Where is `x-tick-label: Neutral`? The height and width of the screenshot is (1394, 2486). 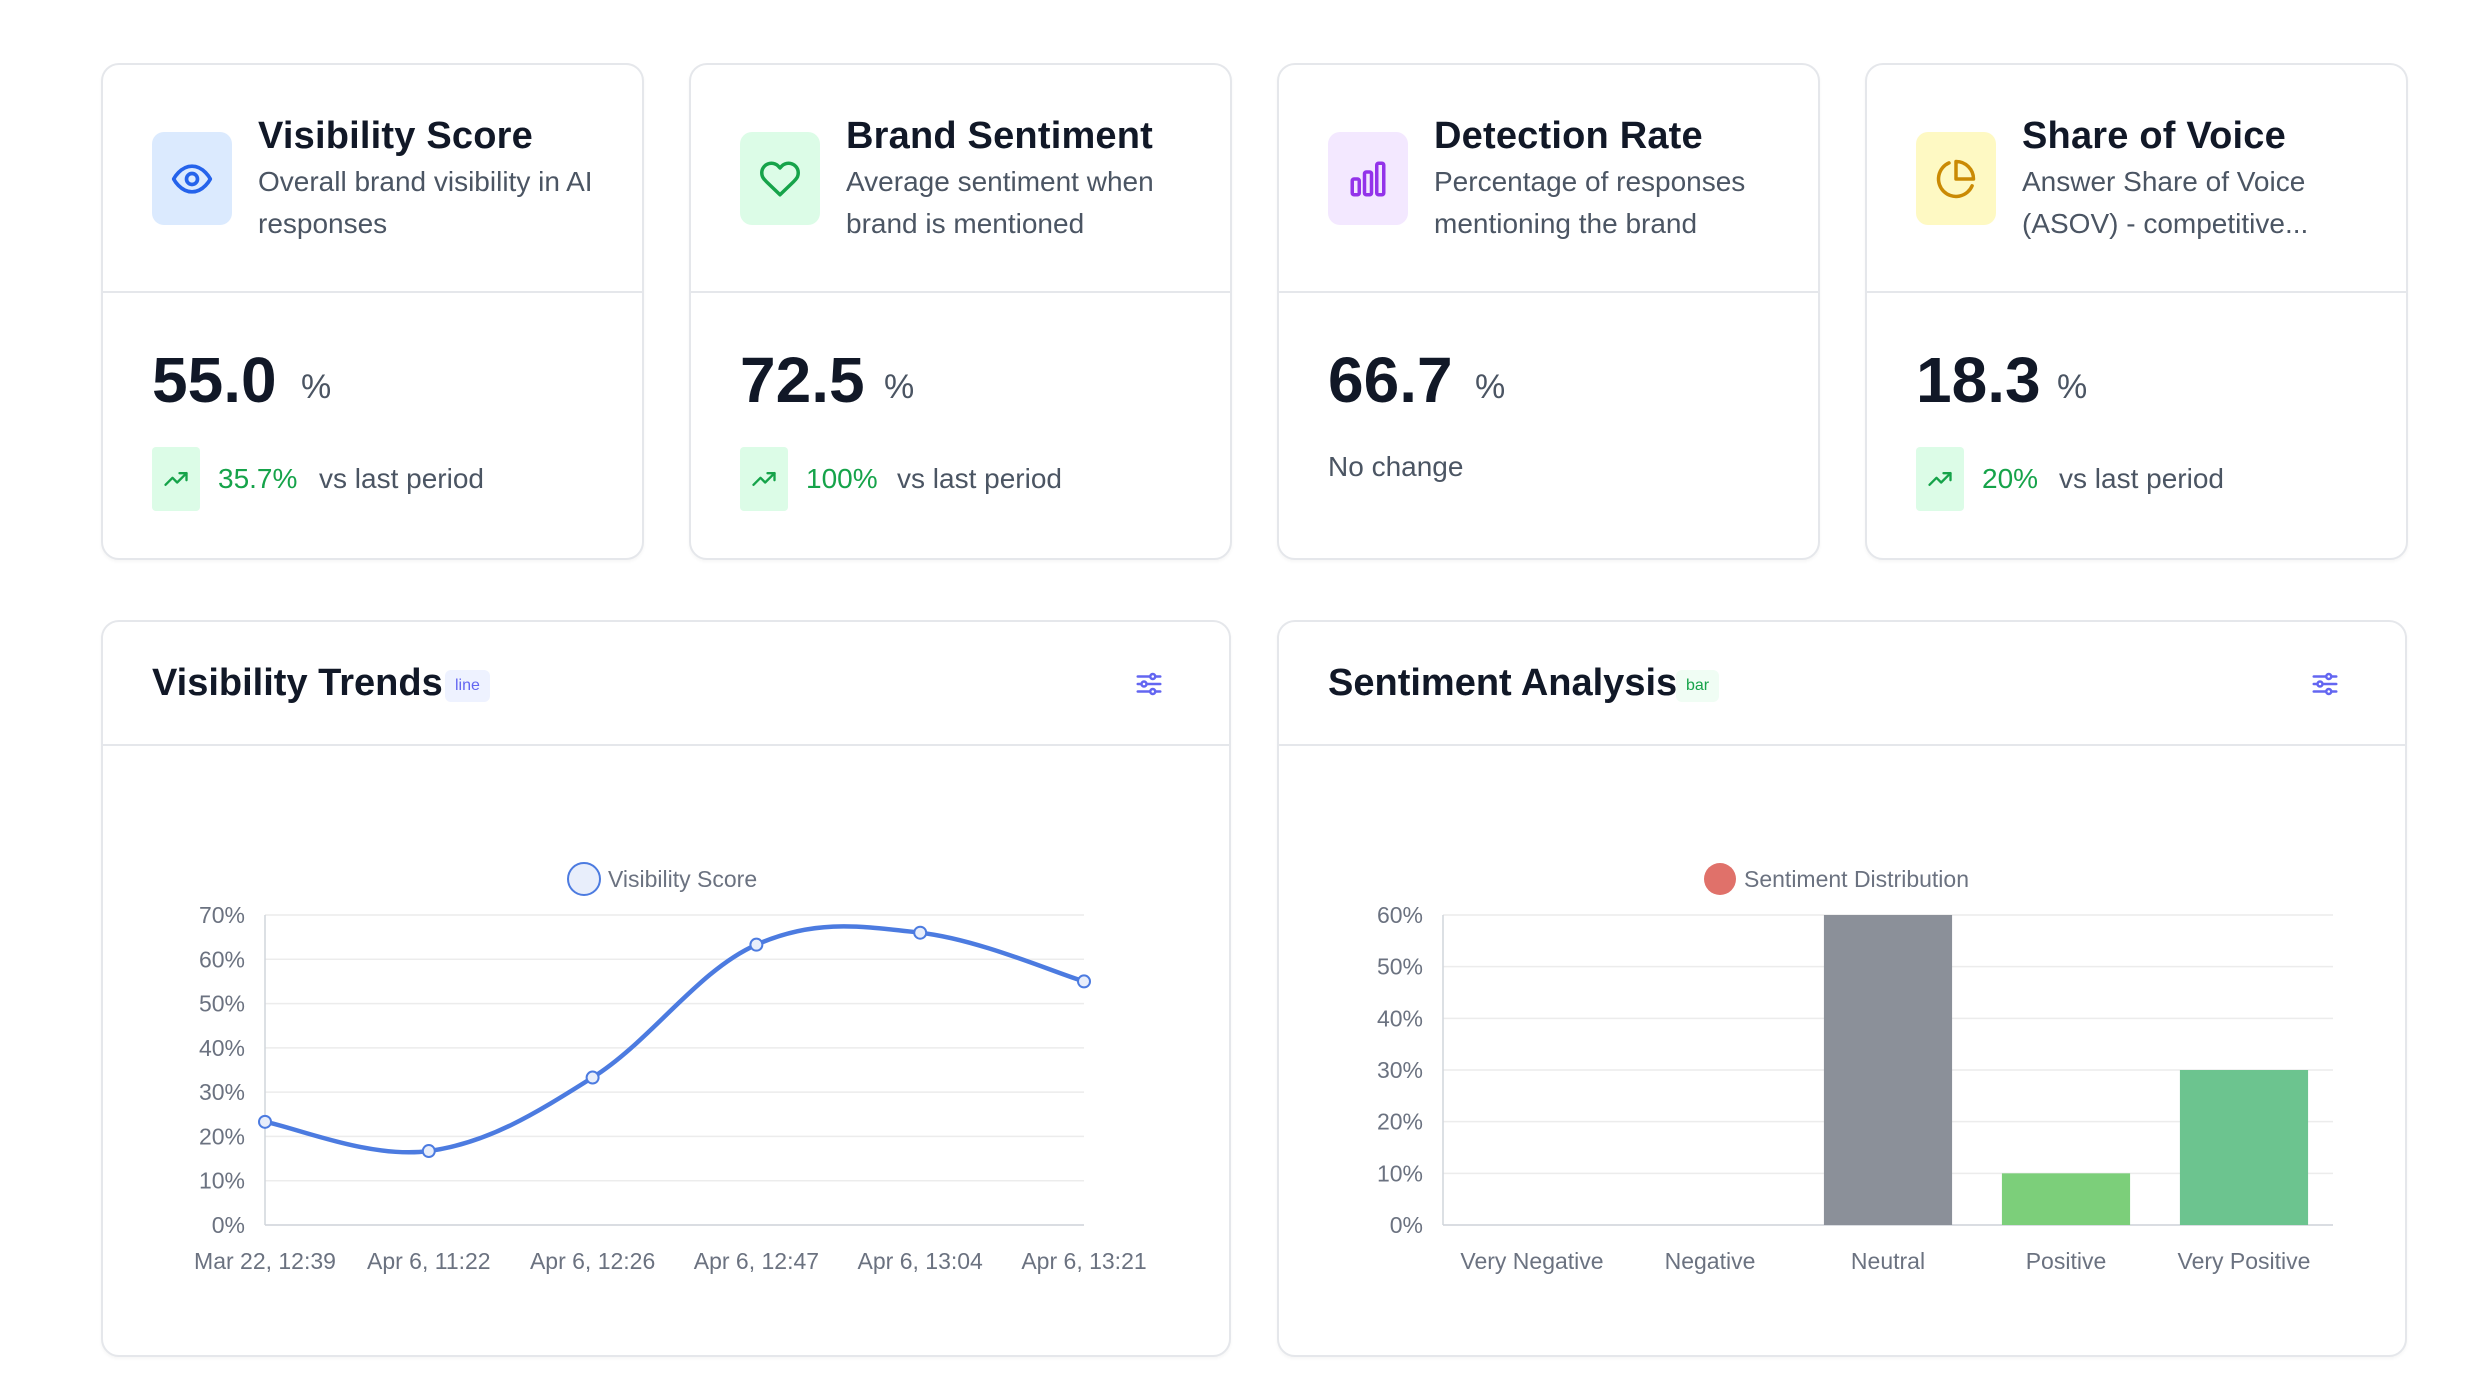 x-tick-label: Neutral is located at coordinates (1888, 1261).